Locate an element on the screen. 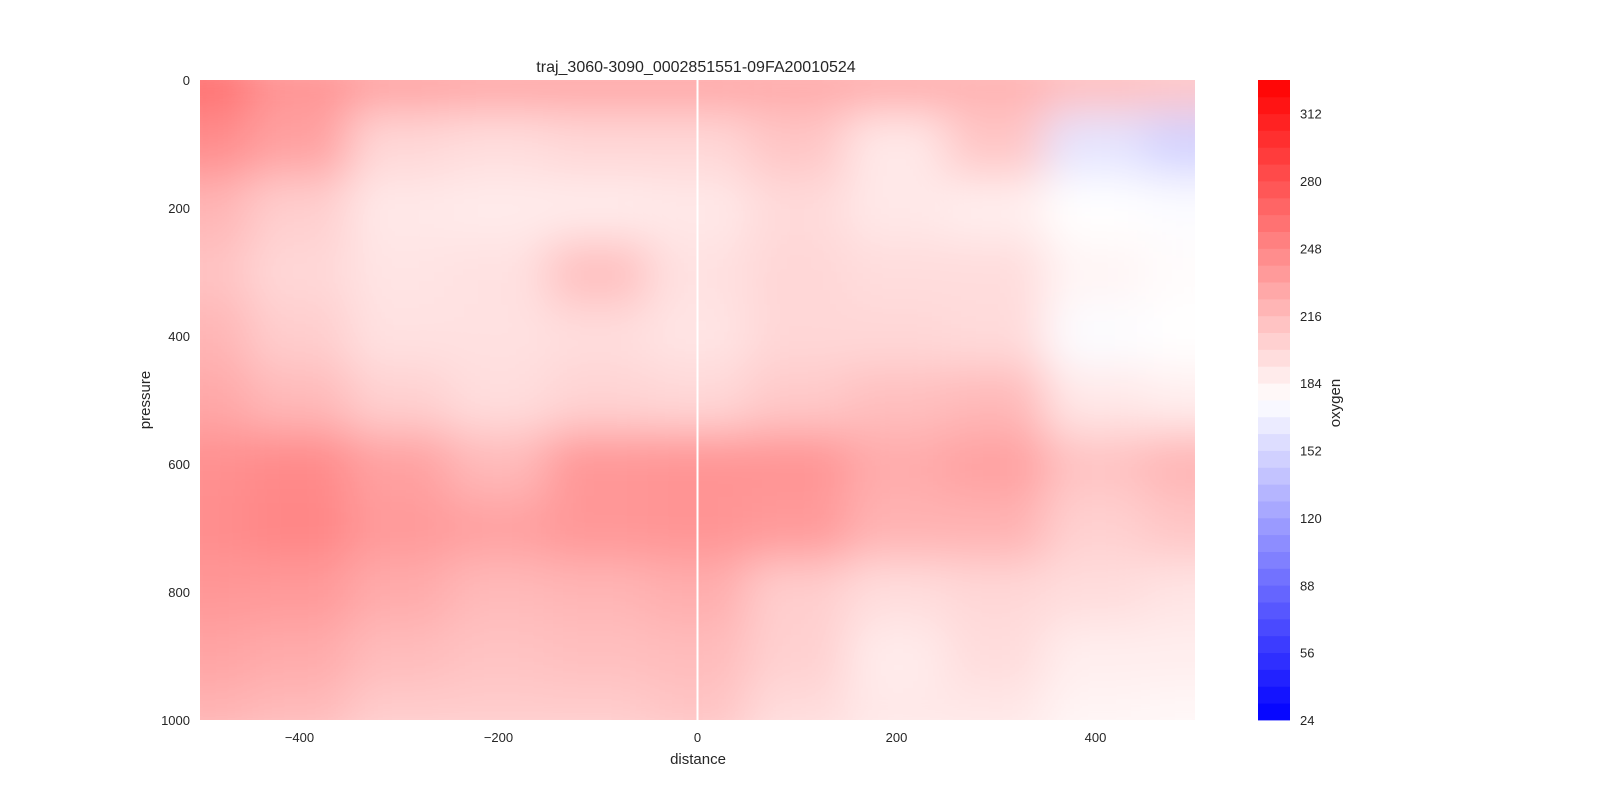 Image resolution: width=1600 pixels, height=800 pixels. y-tick-label: 1000 is located at coordinates (175, 720).